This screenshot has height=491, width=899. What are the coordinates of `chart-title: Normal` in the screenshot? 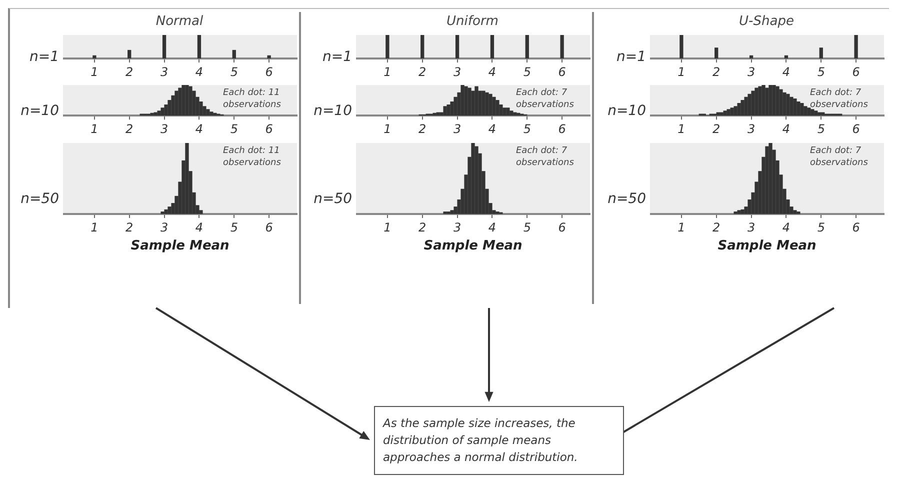 It's located at (179, 22).